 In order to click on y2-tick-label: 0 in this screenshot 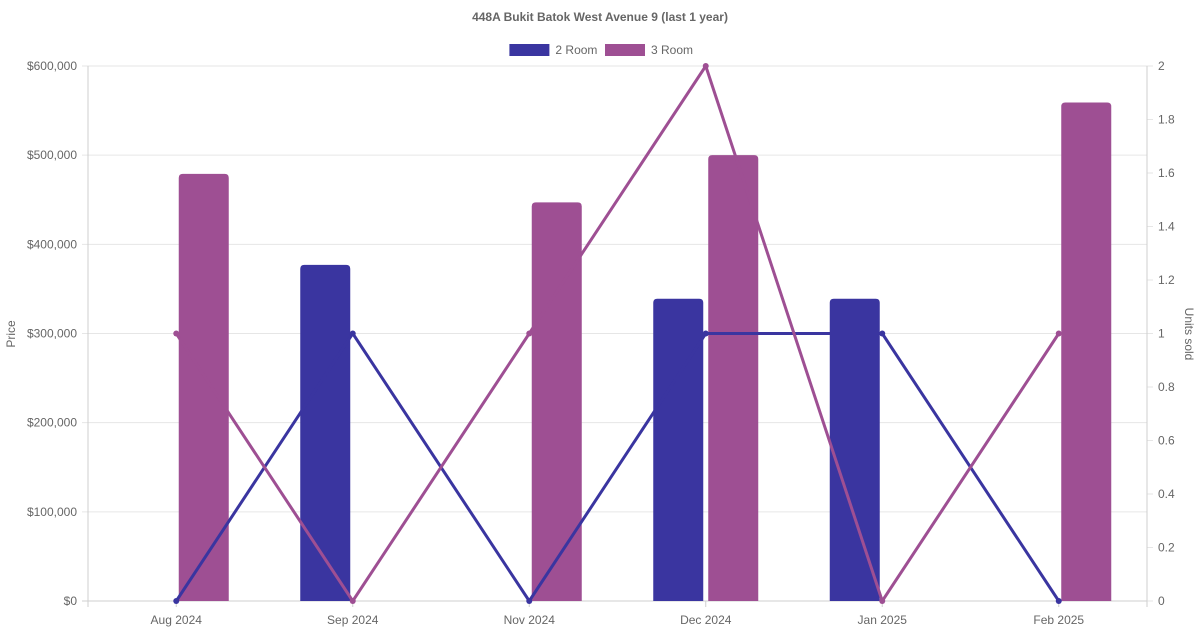, I will do `click(1161, 601)`.